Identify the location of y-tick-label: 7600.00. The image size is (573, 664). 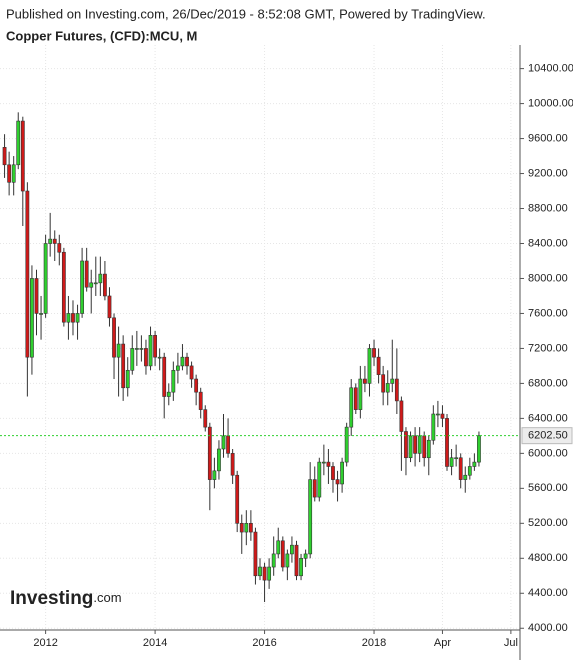
(548, 313).